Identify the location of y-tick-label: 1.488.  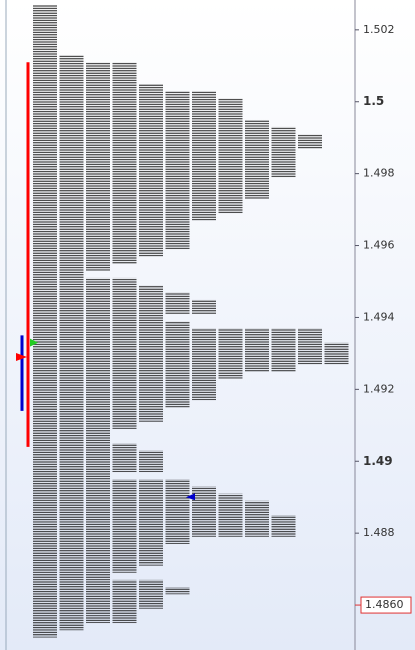
(379, 532).